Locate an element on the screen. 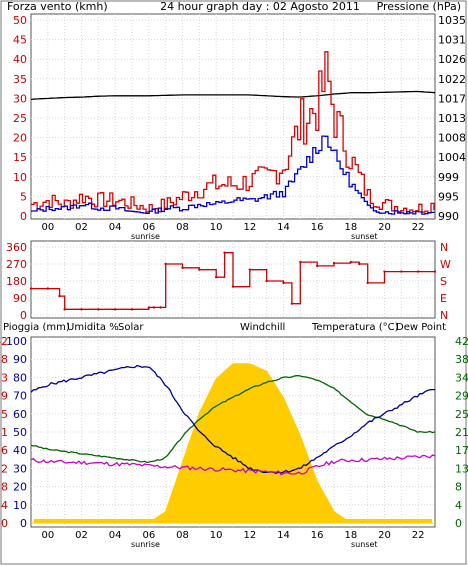 The width and height of the screenshot is (468, 566). legend-humidity: Umidita % is located at coordinates (93, 327).